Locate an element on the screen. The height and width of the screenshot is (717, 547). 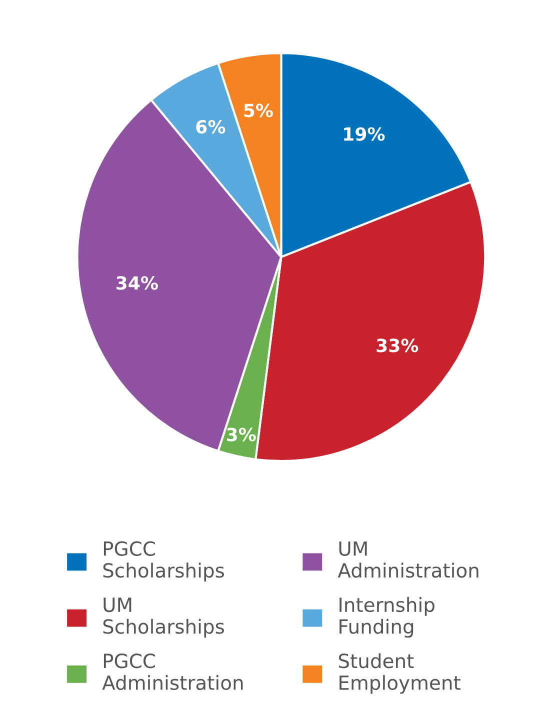
legend-label: Internship Funding is located at coordinates (387, 617).